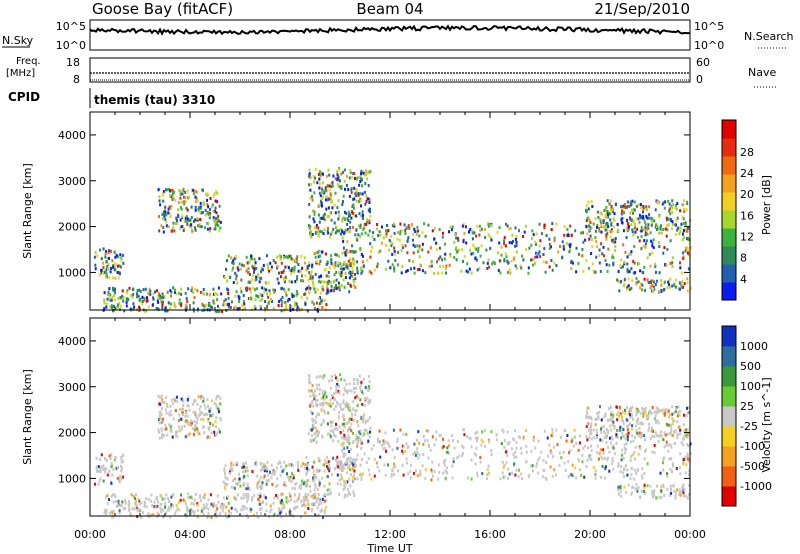 This screenshot has width=800, height=554. Describe the element at coordinates (703, 62) in the screenshot. I see `nave-tick-top: 60` at that location.